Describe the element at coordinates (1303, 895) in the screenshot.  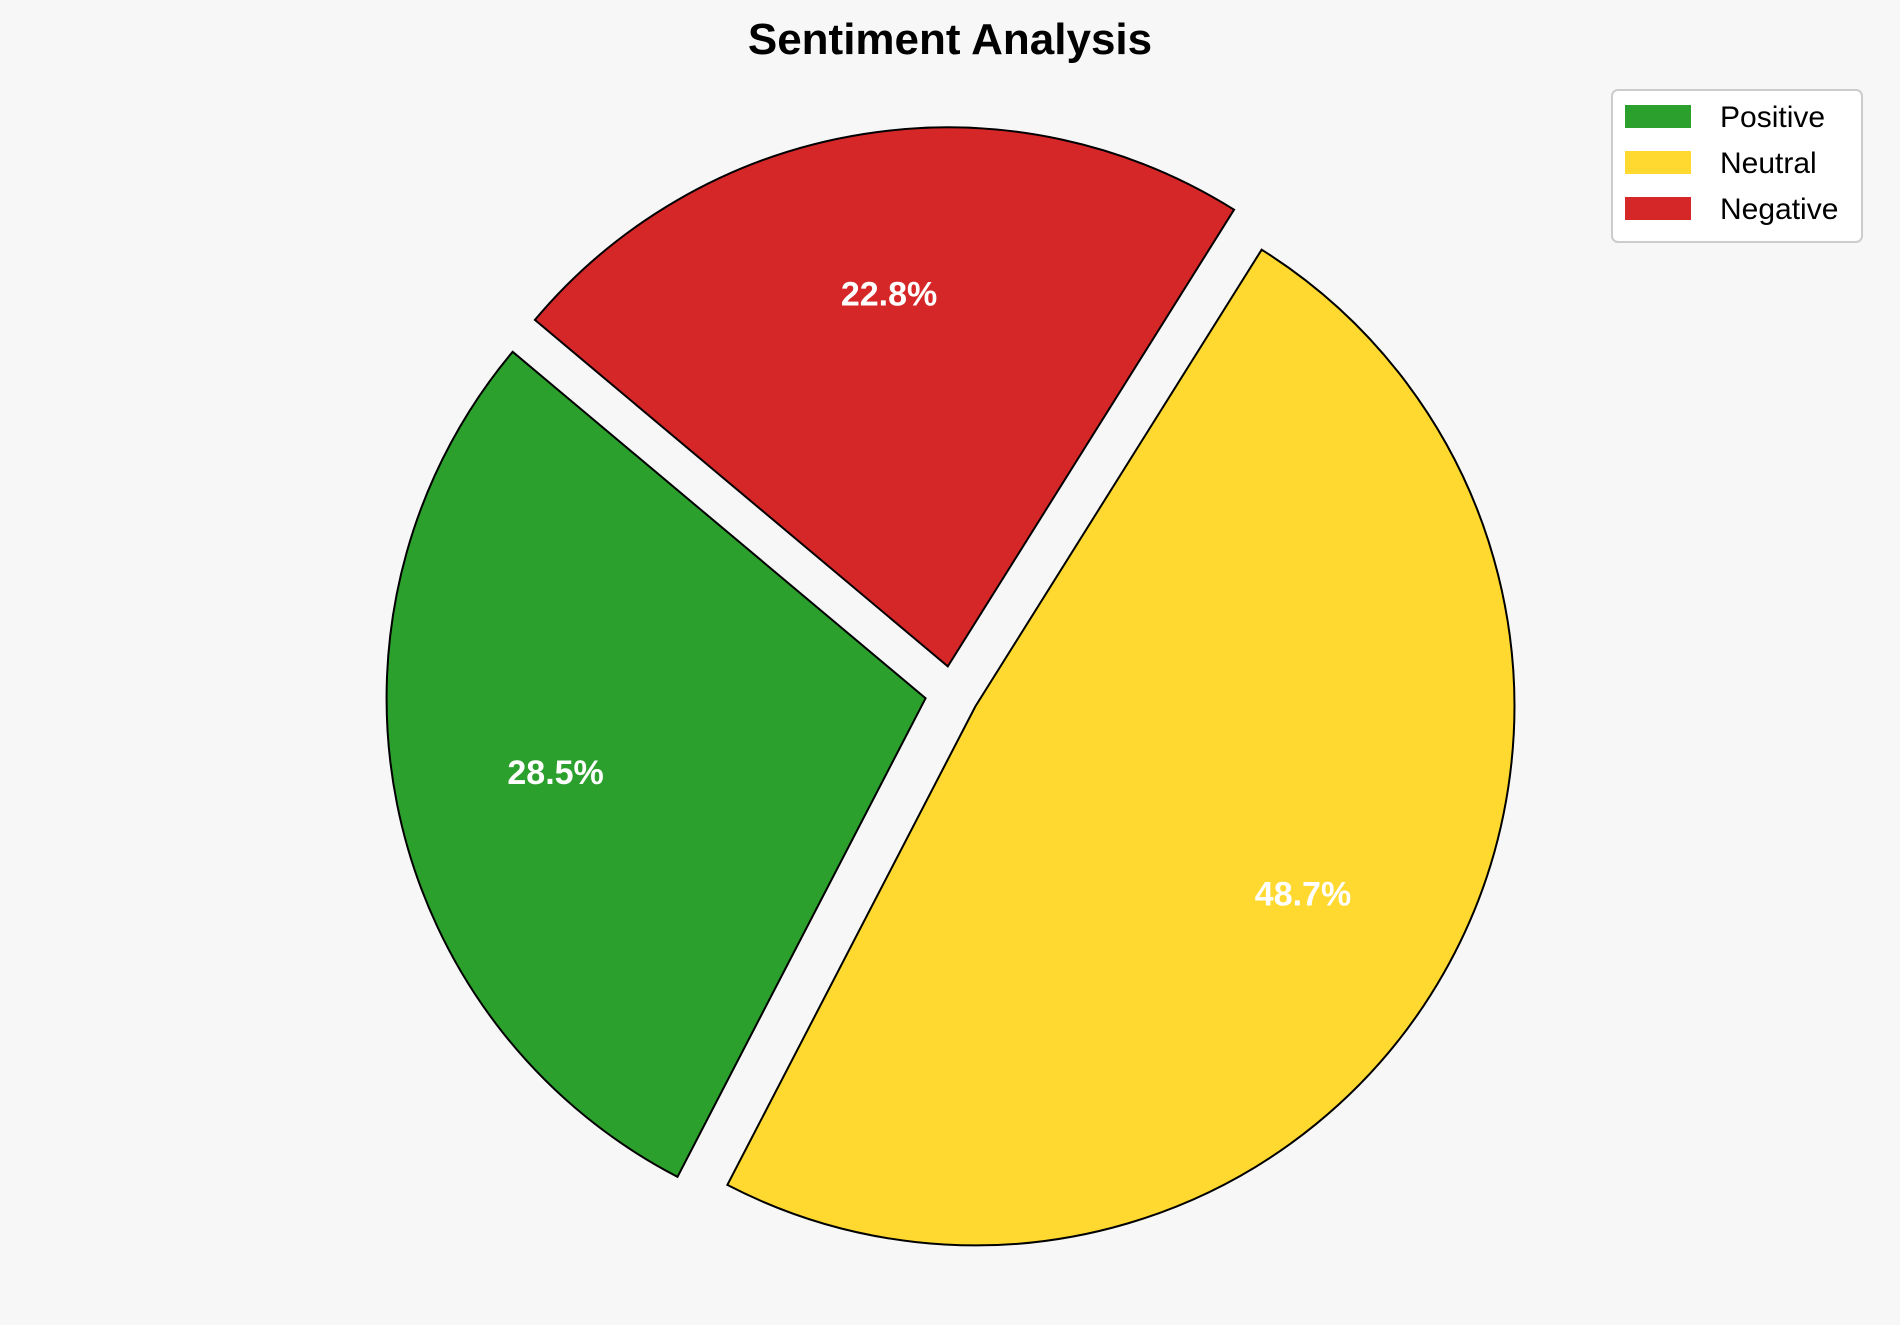
I see `slice-label-neutral: 48.7%` at that location.